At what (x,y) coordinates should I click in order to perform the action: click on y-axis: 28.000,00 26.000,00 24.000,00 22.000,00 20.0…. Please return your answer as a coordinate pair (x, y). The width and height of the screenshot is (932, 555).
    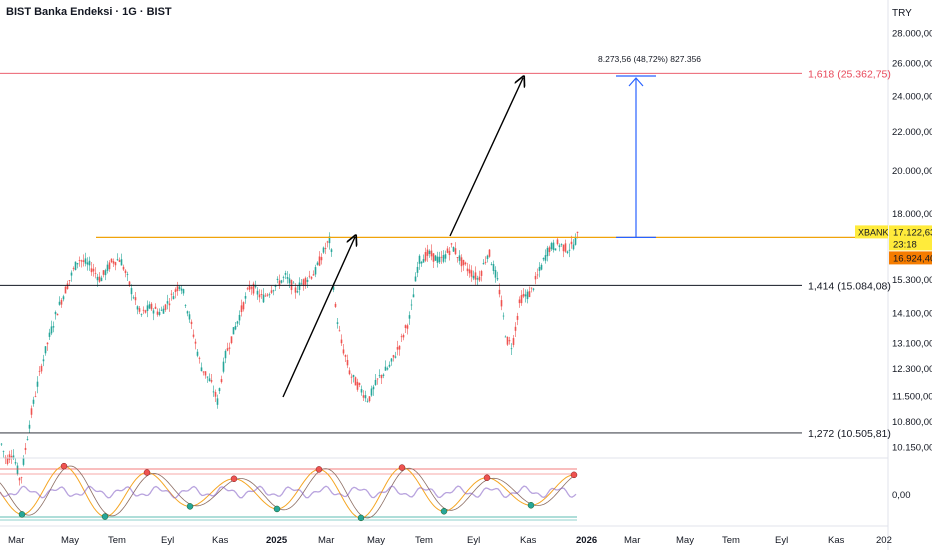
    Looking at the image, I should click on (912, 241).